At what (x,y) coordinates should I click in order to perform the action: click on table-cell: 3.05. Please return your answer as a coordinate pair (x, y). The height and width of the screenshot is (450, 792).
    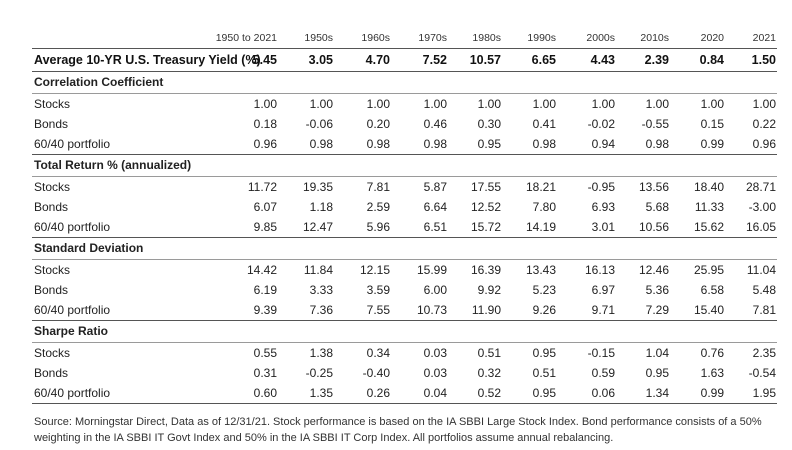
    Looking at the image, I should click on (320, 60).